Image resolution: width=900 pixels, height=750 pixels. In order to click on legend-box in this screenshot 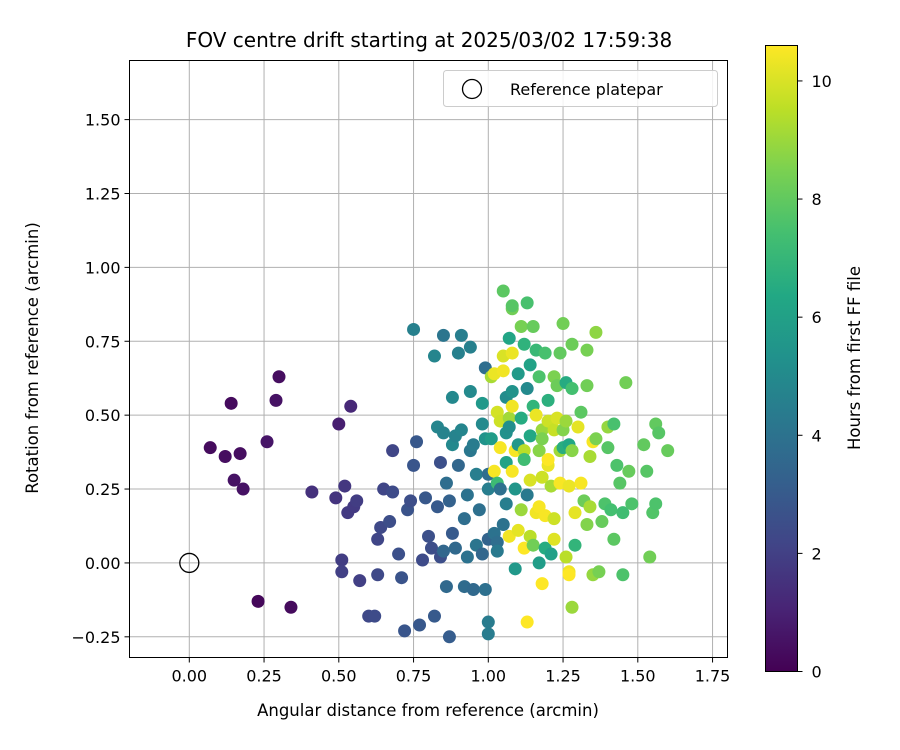, I will do `click(580, 88)`.